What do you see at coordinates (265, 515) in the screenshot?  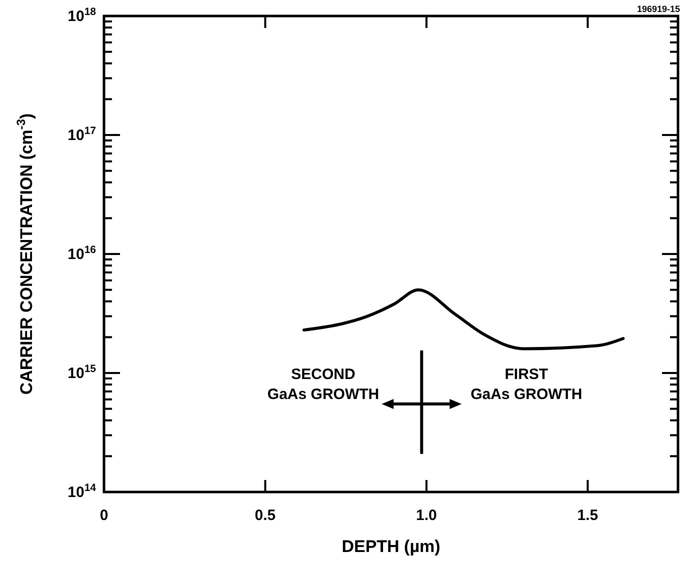 I see `x-tick-label: 0.5` at bounding box center [265, 515].